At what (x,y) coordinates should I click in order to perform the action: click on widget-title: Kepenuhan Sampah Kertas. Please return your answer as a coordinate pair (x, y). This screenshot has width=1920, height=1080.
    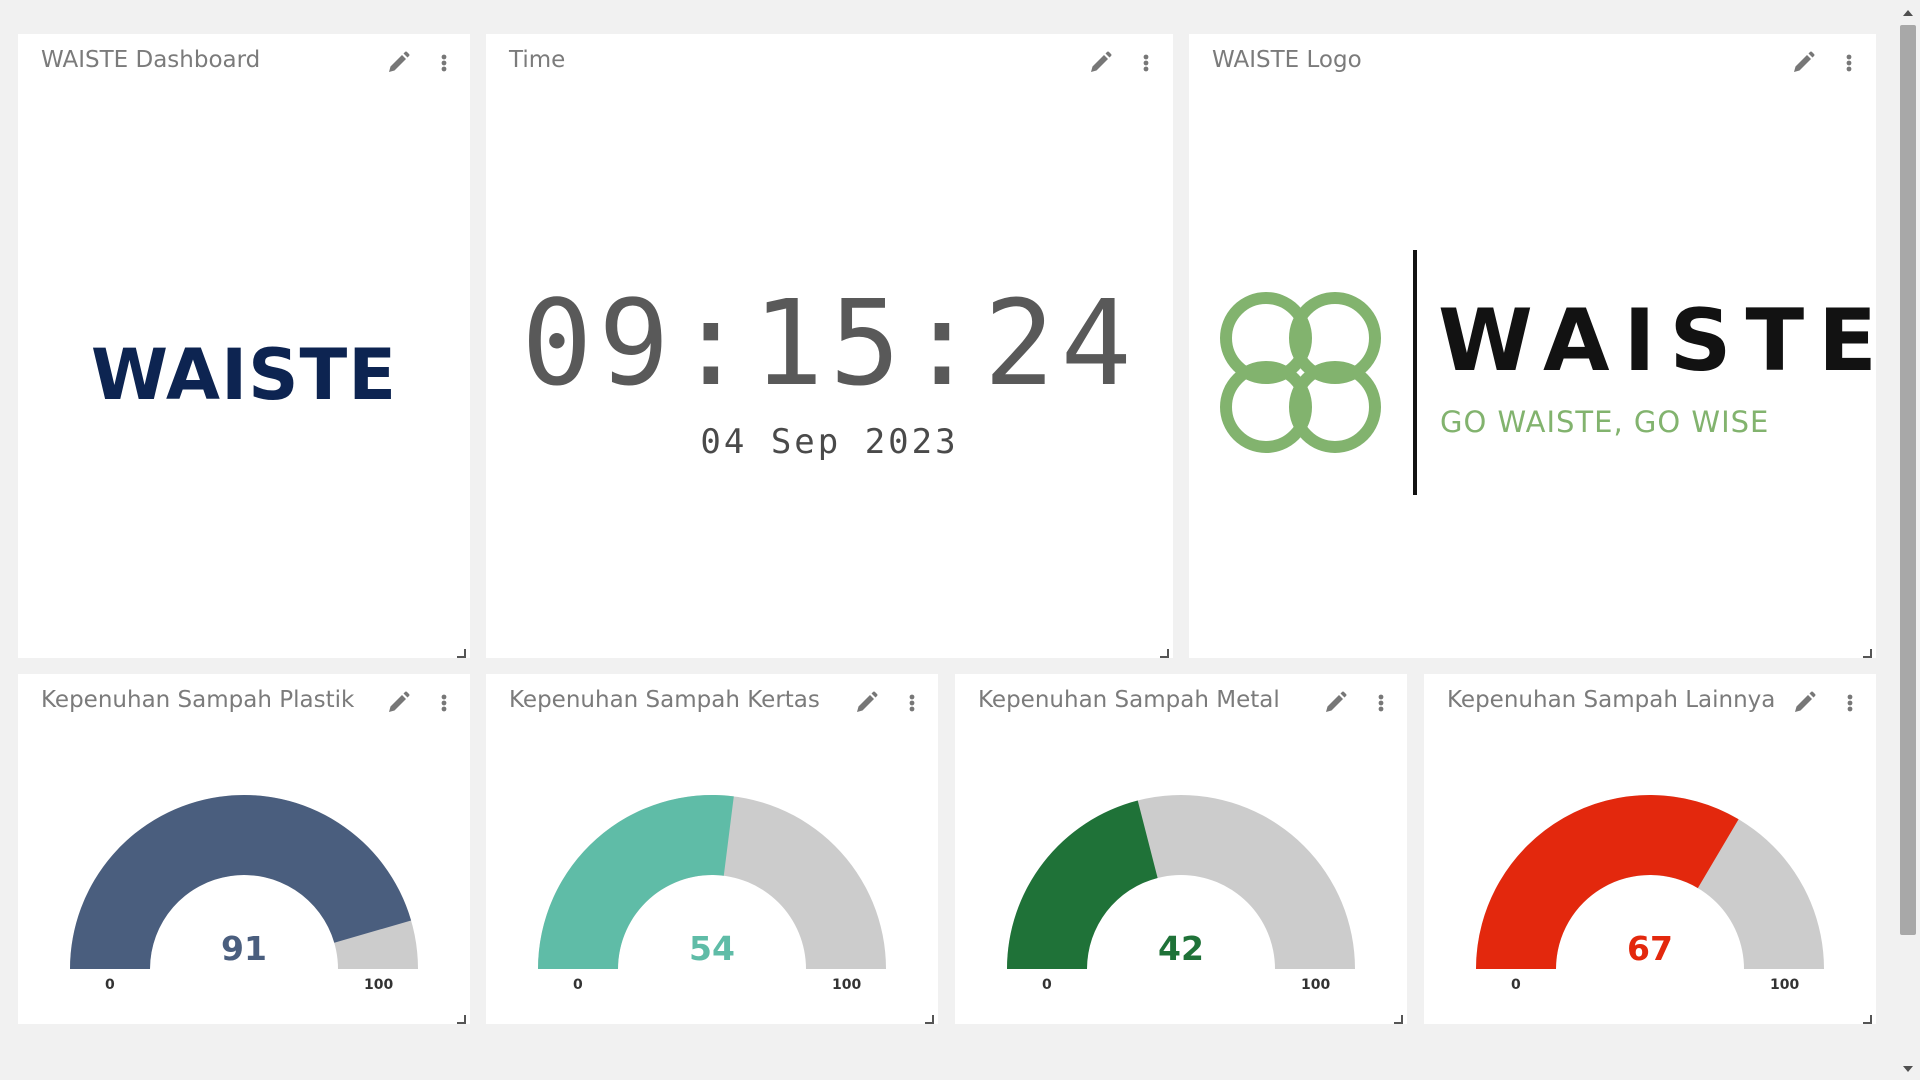
    Looking at the image, I should click on (664, 700).